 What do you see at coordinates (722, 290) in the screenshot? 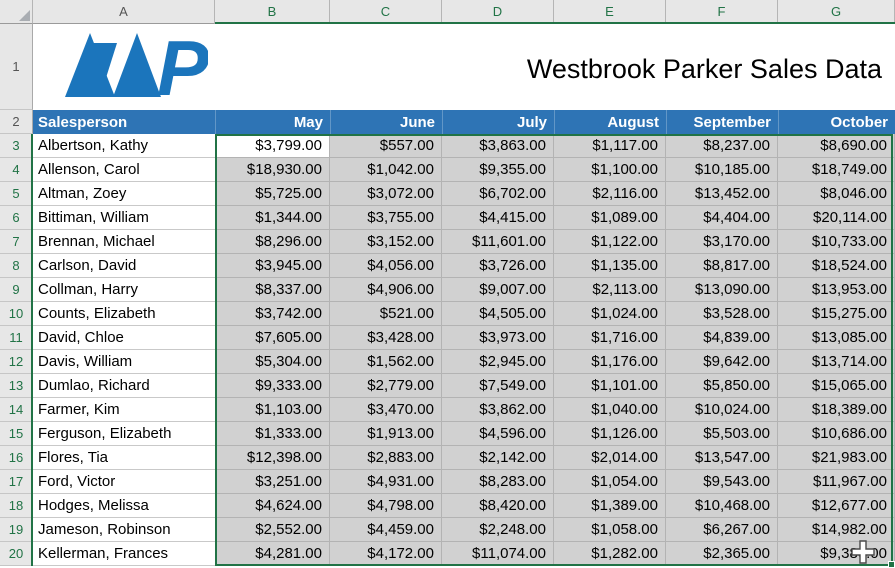
I see `cell-F9: $13,090.00` at bounding box center [722, 290].